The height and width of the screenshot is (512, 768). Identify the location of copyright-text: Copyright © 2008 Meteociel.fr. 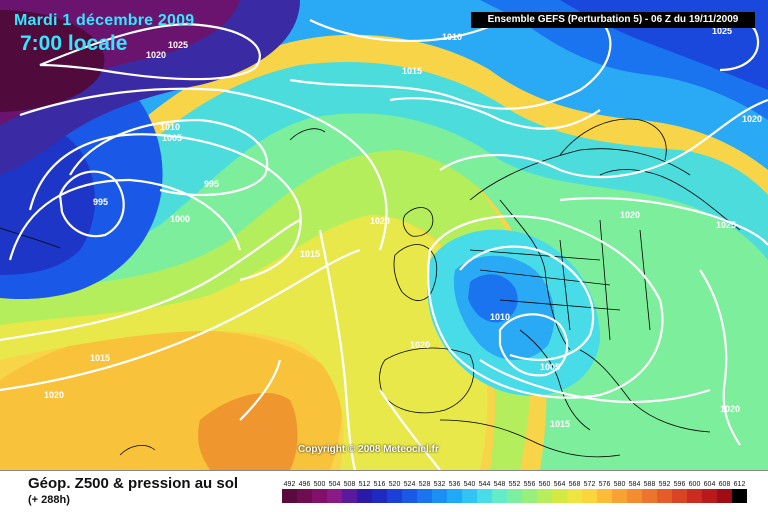
(368, 449).